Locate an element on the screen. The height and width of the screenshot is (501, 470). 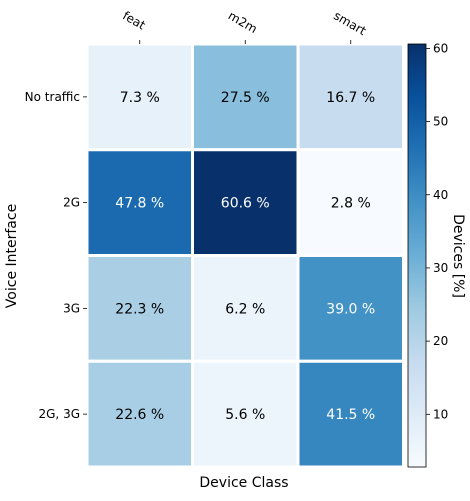
y-tick-label: 2G, 3G is located at coordinates (60, 414).